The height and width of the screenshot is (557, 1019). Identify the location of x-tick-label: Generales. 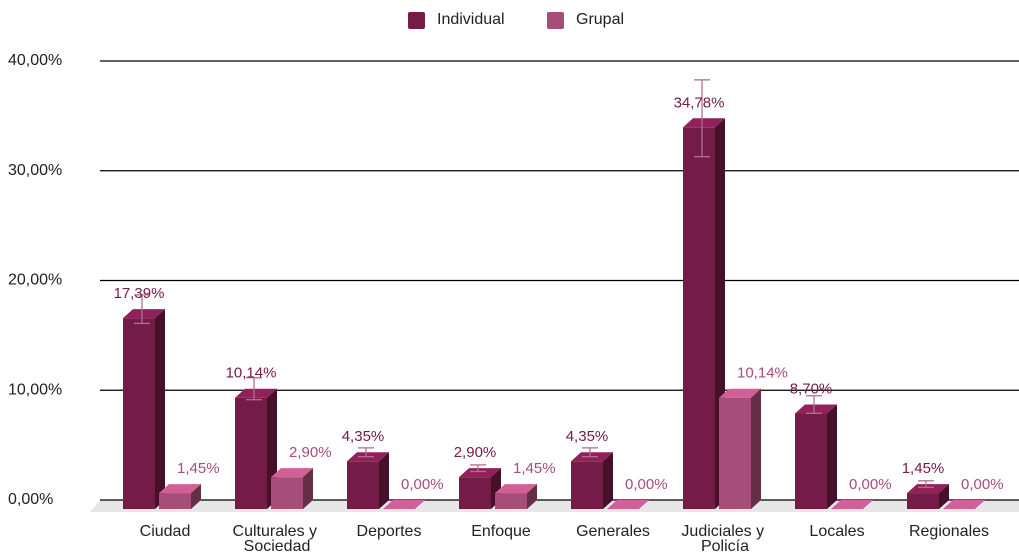
(613, 531).